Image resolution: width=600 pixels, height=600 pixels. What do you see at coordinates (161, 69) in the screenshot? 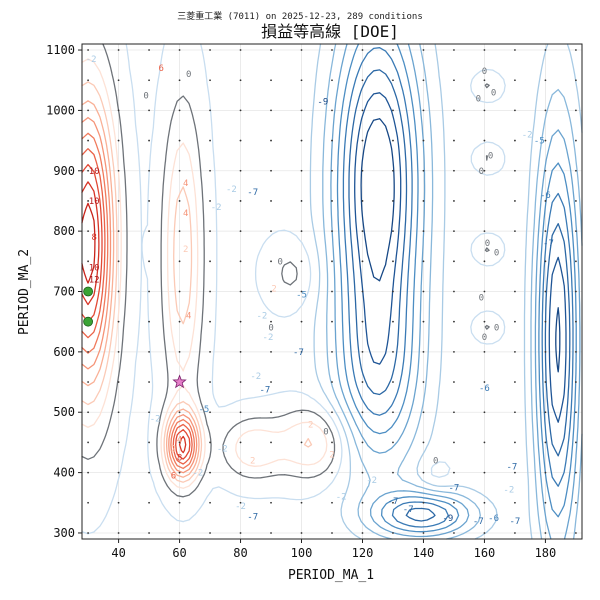
I see `contour-label: 6` at bounding box center [161, 69].